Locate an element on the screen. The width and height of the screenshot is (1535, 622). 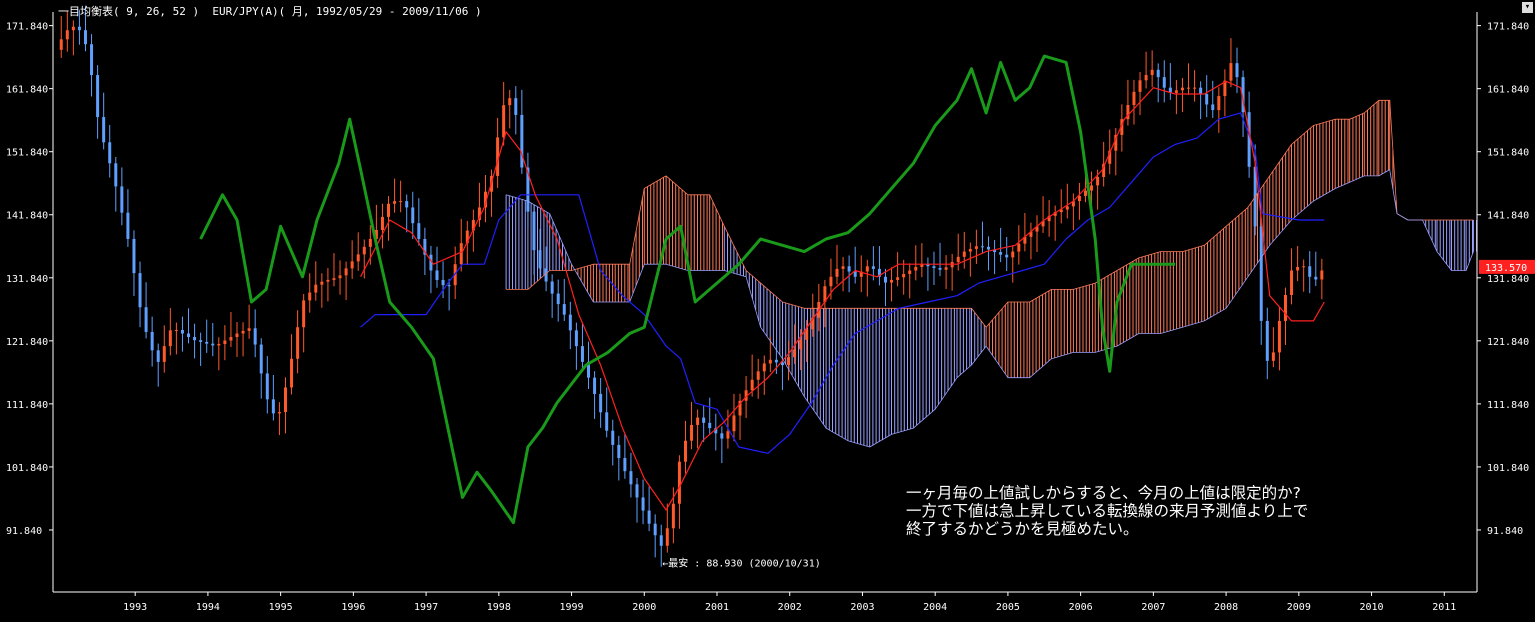
y-tick-label-left: 121.840 is located at coordinates (27, 342).